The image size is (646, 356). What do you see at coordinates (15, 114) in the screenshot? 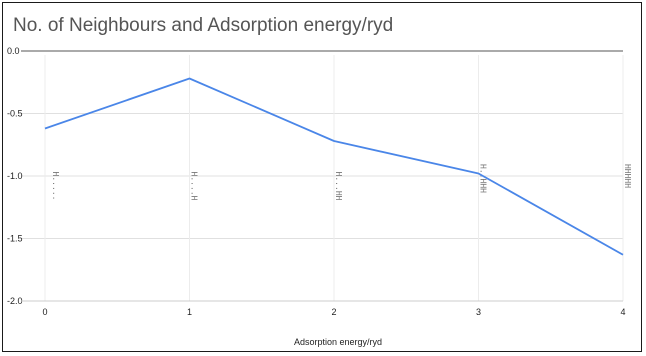
I see `y-tick-label: -0.5` at bounding box center [15, 114].